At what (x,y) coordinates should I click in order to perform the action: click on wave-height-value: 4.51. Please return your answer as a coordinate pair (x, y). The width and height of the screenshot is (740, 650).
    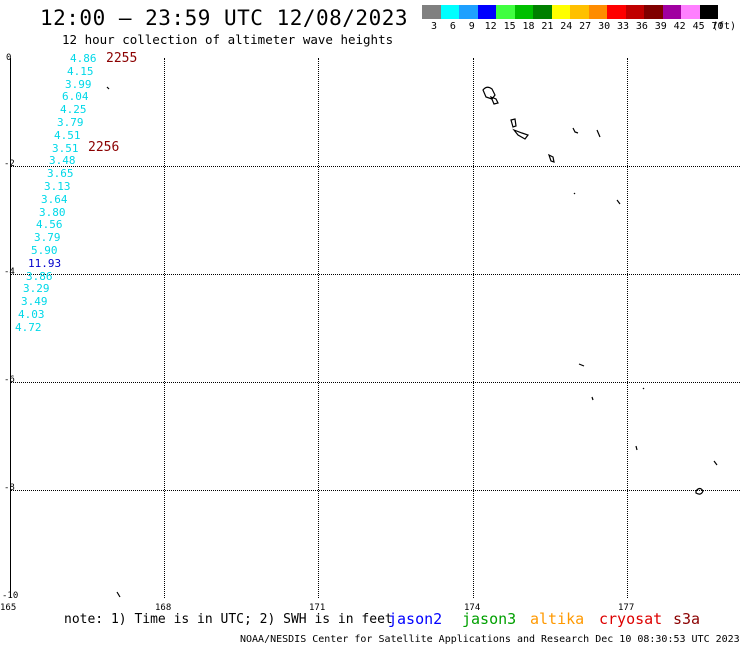
    Looking at the image, I should click on (67, 135).